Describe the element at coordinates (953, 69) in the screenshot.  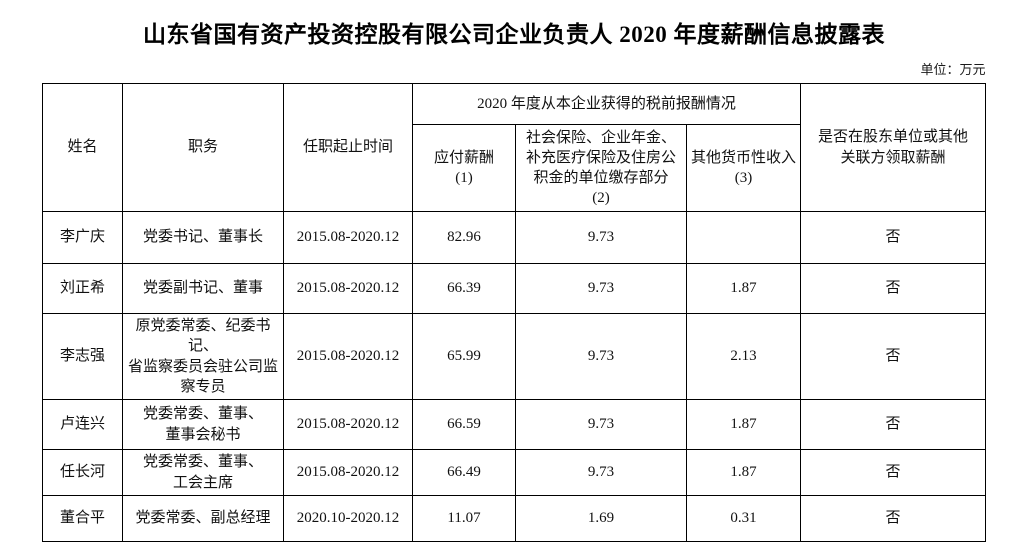
I see `unit-note: 单位：万元` at that location.